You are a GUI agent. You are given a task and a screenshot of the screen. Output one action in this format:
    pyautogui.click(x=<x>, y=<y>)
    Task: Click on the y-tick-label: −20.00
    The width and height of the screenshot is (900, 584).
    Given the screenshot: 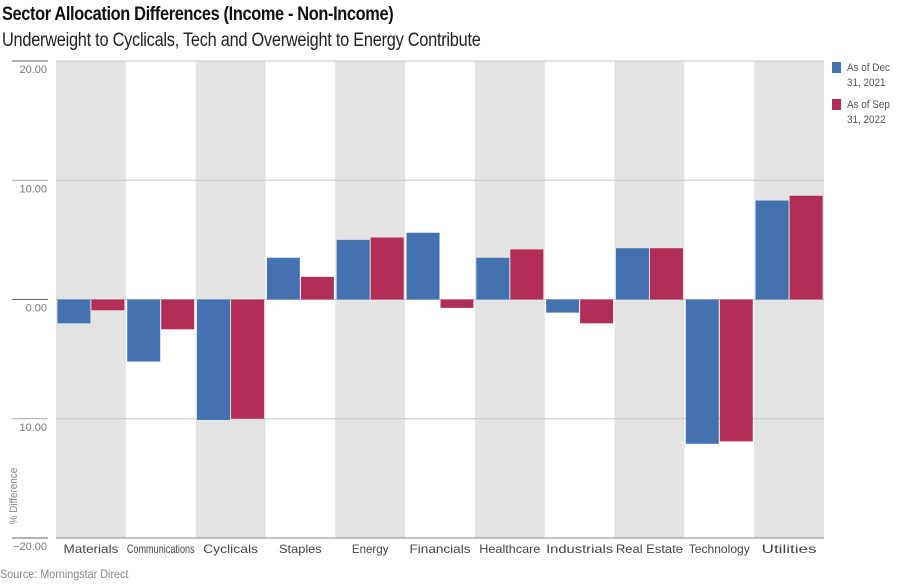 What is the action you would take?
    pyautogui.click(x=30, y=547)
    